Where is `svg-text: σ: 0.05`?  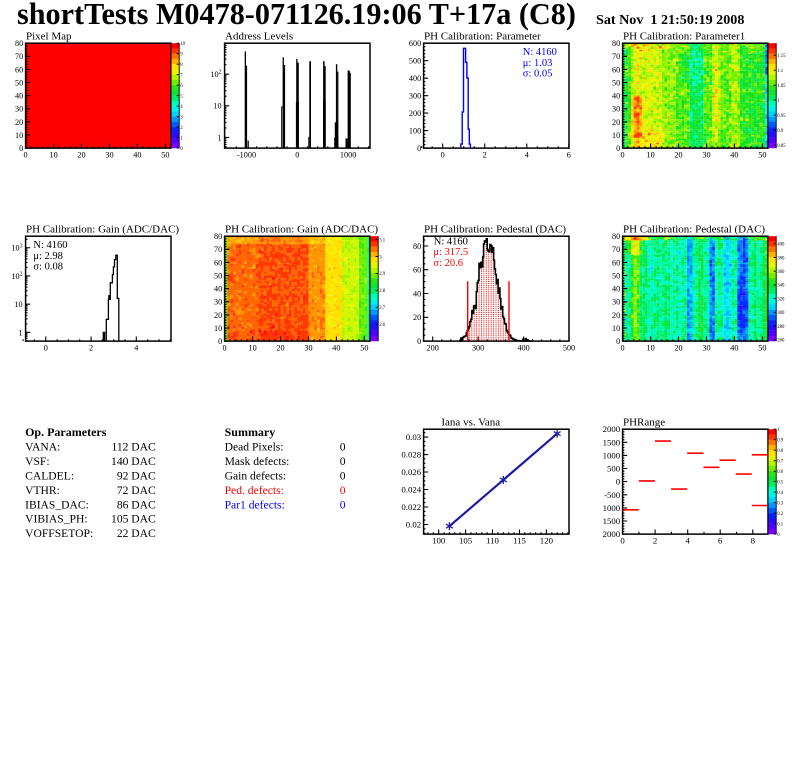
svg-text: σ: 0.05 is located at coordinates (538, 74).